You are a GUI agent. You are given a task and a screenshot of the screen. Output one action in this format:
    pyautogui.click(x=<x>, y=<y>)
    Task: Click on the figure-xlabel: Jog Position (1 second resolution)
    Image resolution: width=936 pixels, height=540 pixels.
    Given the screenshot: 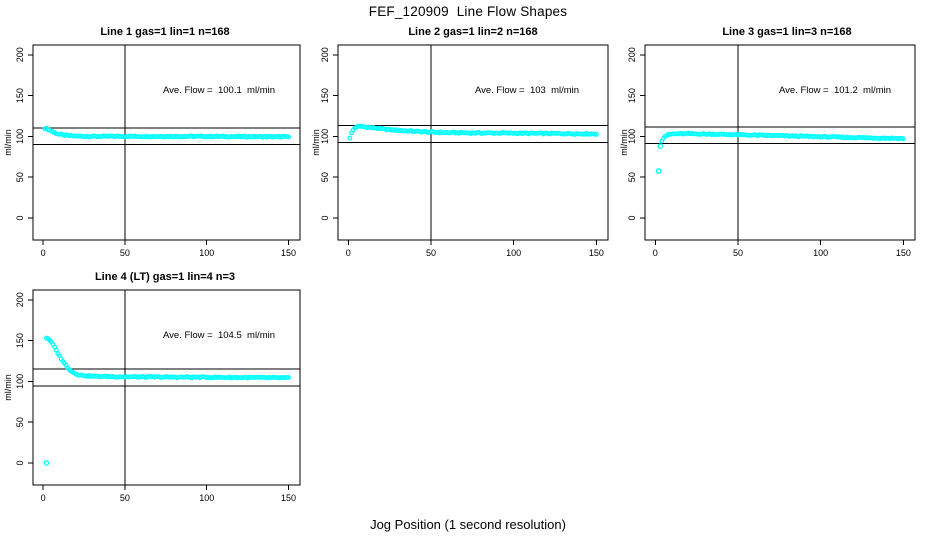 What is the action you would take?
    pyautogui.click(x=468, y=524)
    